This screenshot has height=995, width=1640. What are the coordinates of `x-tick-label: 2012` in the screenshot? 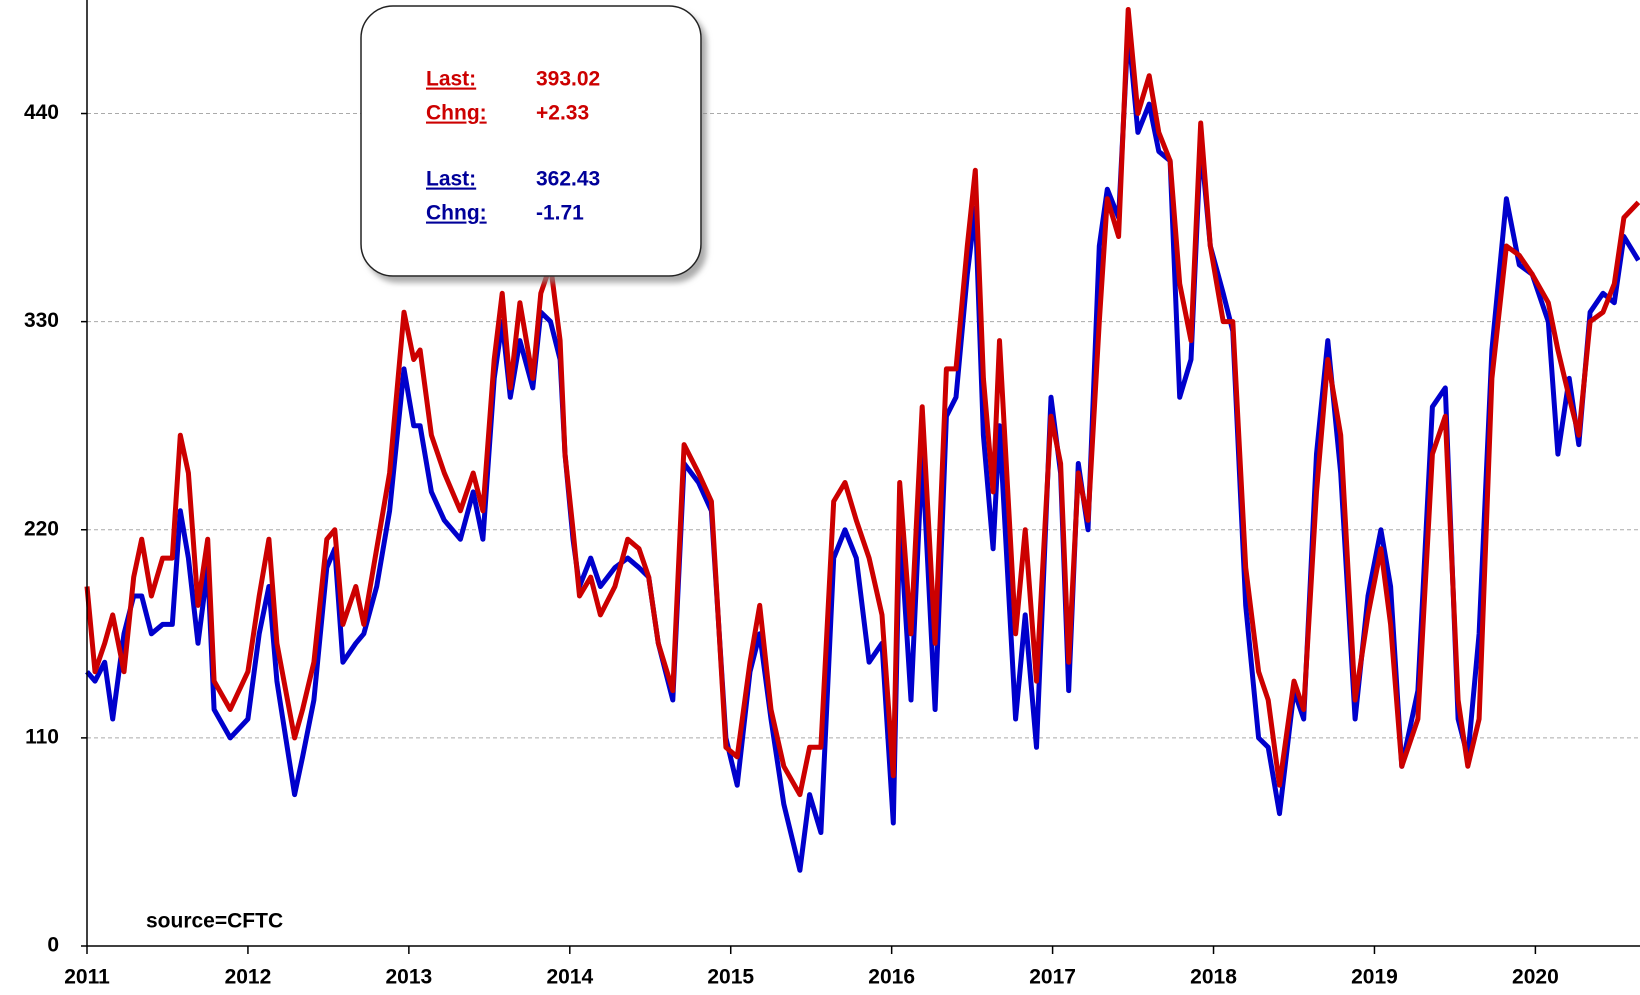 It's located at (248, 977).